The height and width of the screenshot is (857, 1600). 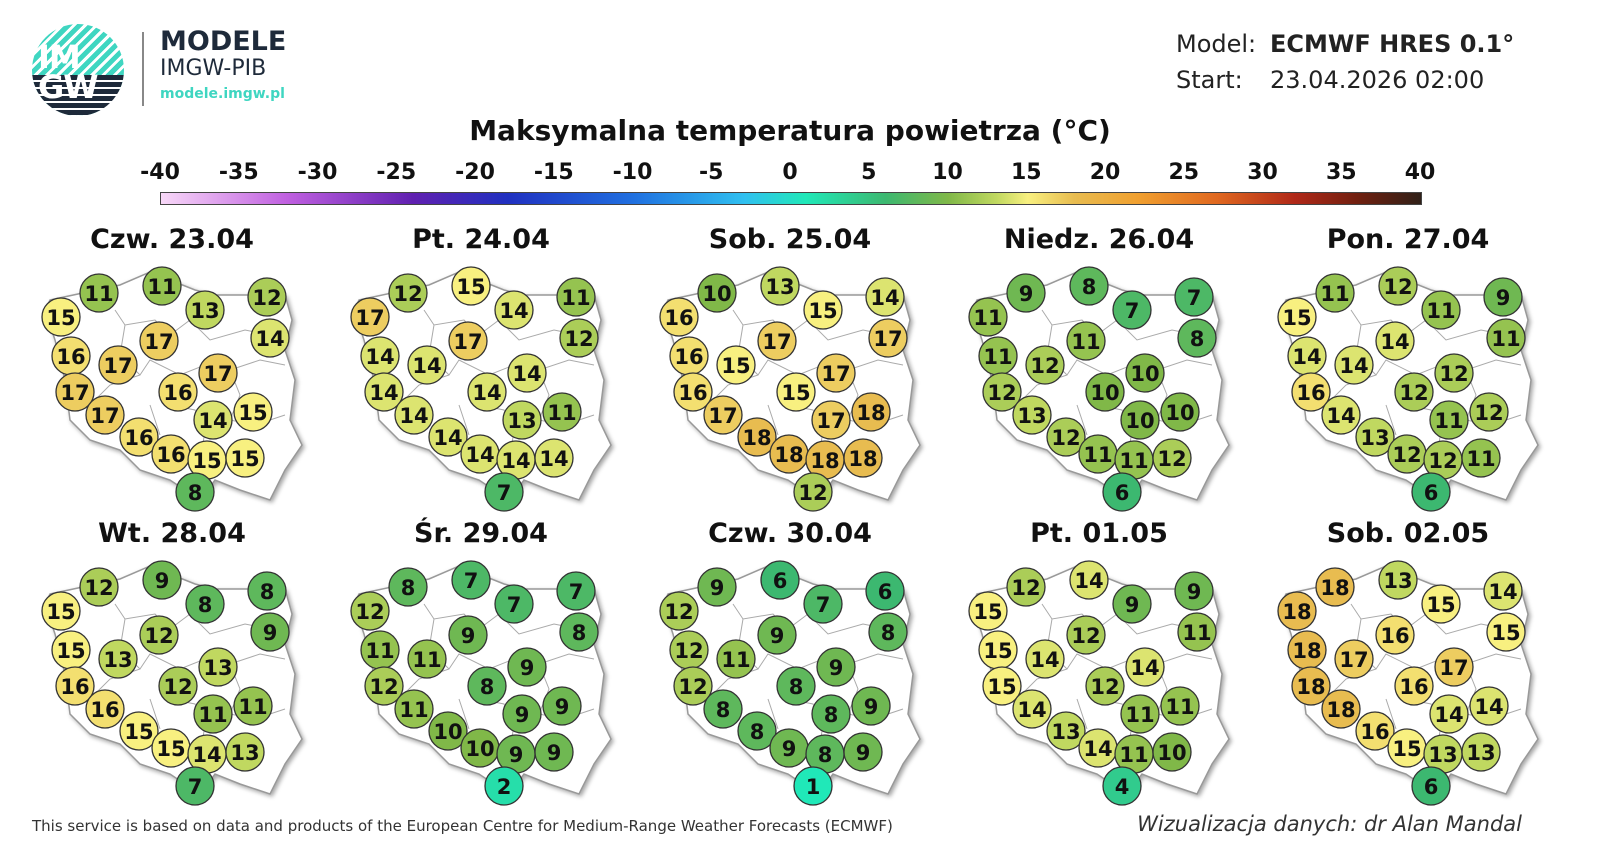 I want to click on colorbar-tick-label: -25, so click(x=396, y=172).